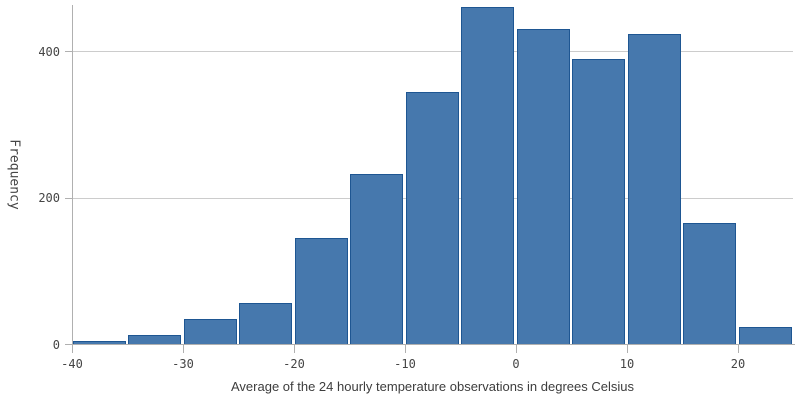 This screenshot has height=403, width=800. I want to click on x-axis-tick-label: 0, so click(516, 364).